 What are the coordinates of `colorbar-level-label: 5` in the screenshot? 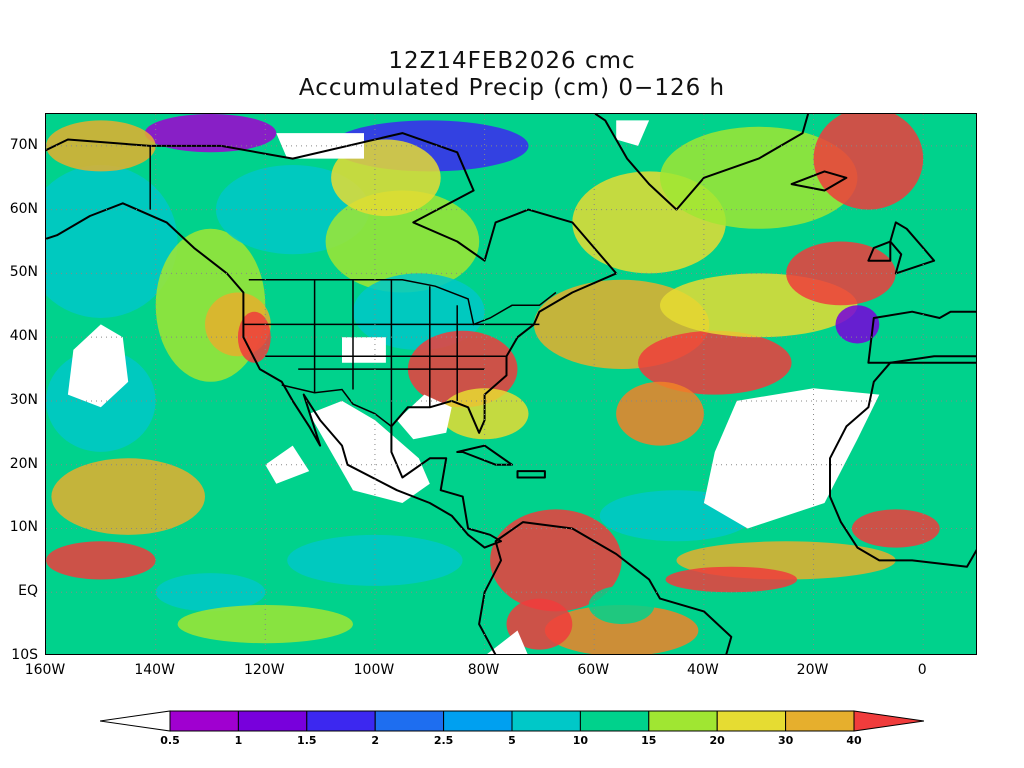 It's located at (512, 740).